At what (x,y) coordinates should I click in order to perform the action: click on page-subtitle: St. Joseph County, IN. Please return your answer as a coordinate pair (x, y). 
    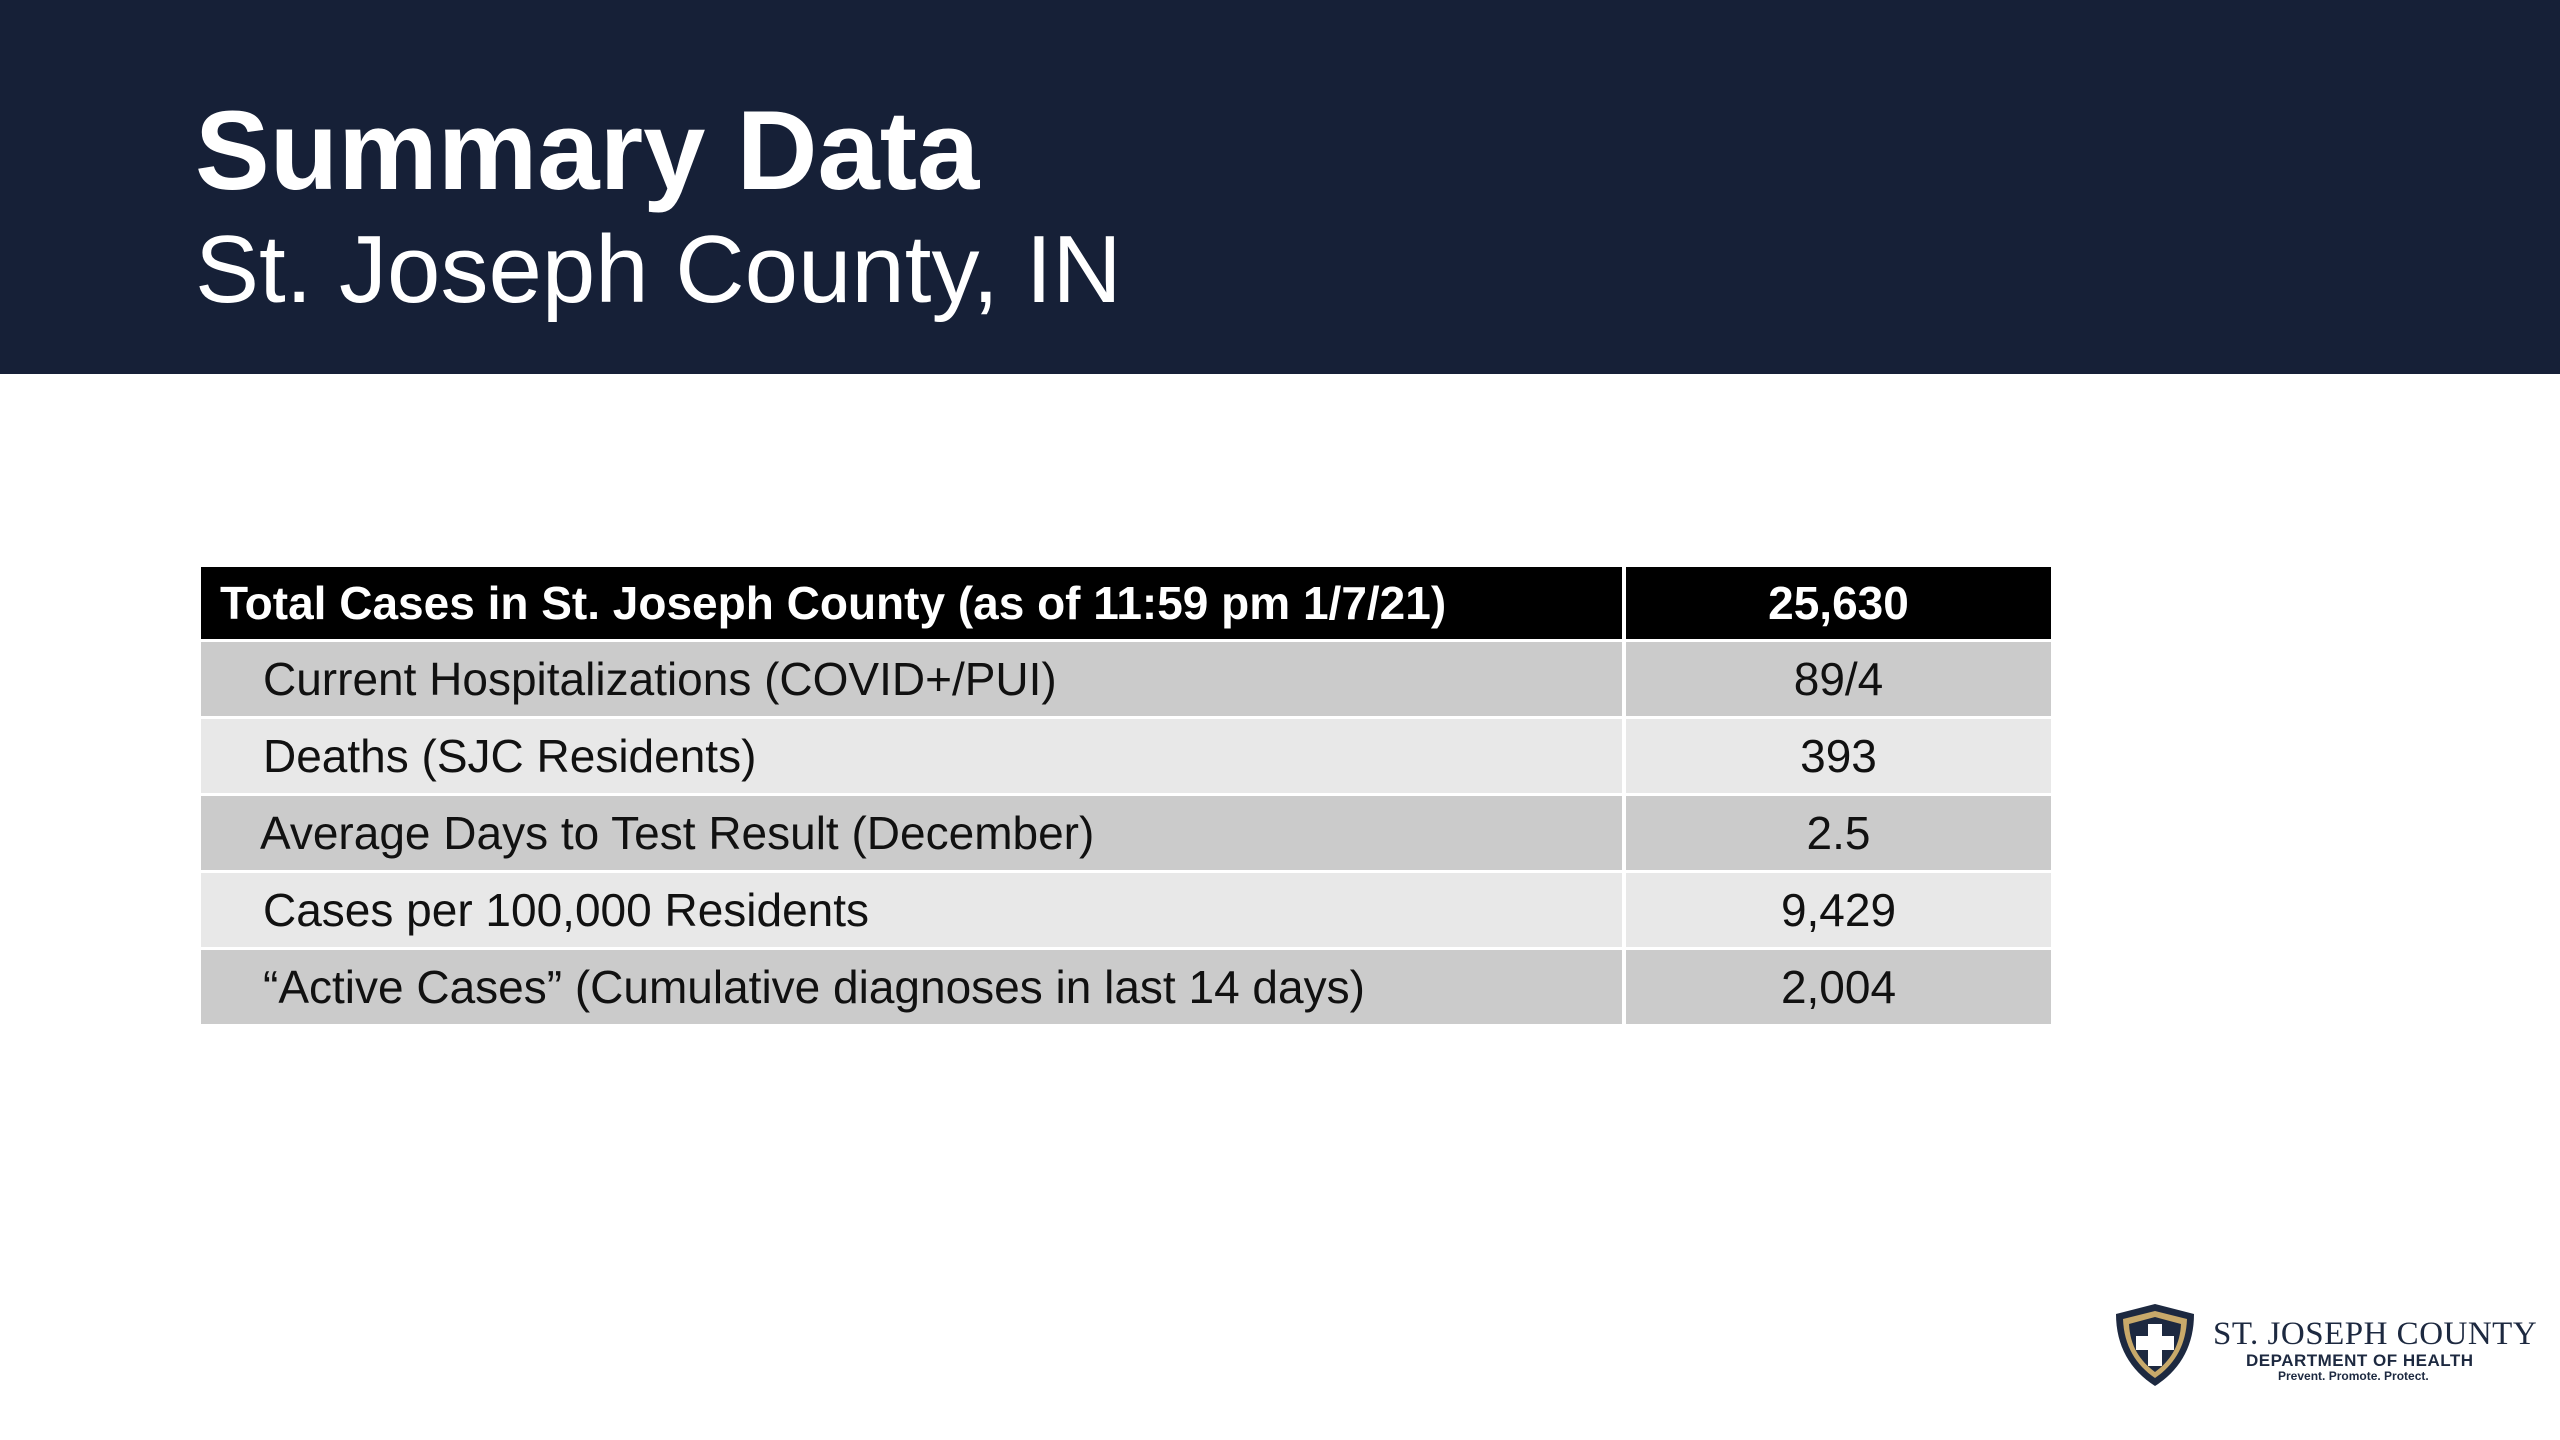
    Looking at the image, I should click on (658, 269).